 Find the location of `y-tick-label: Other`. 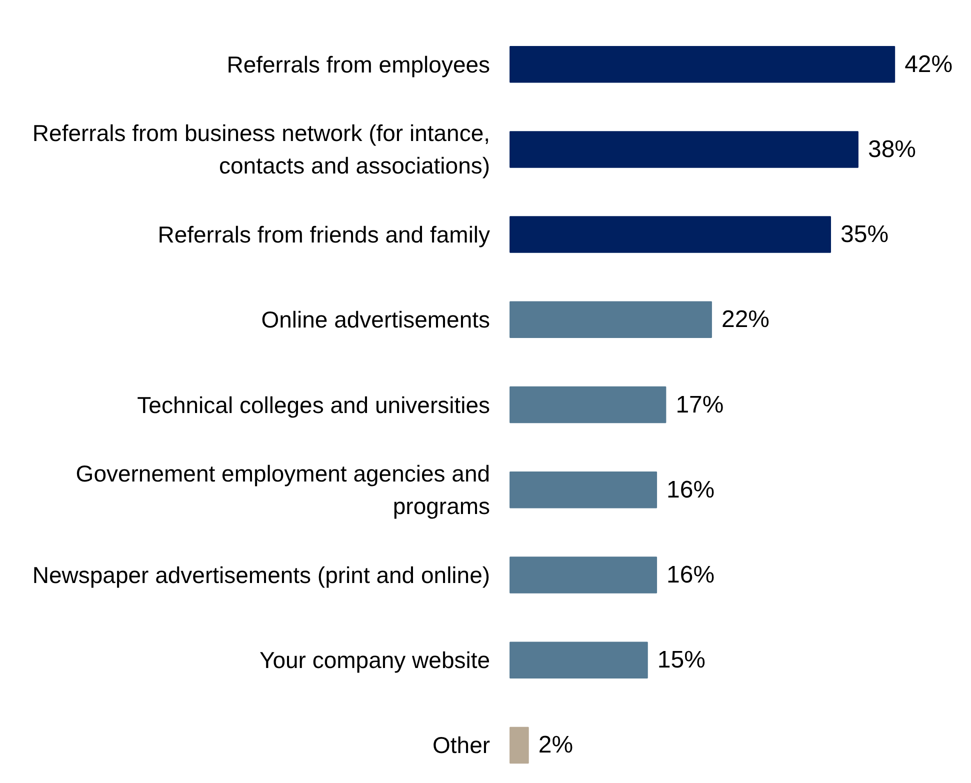

y-tick-label: Other is located at coordinates (461, 745).